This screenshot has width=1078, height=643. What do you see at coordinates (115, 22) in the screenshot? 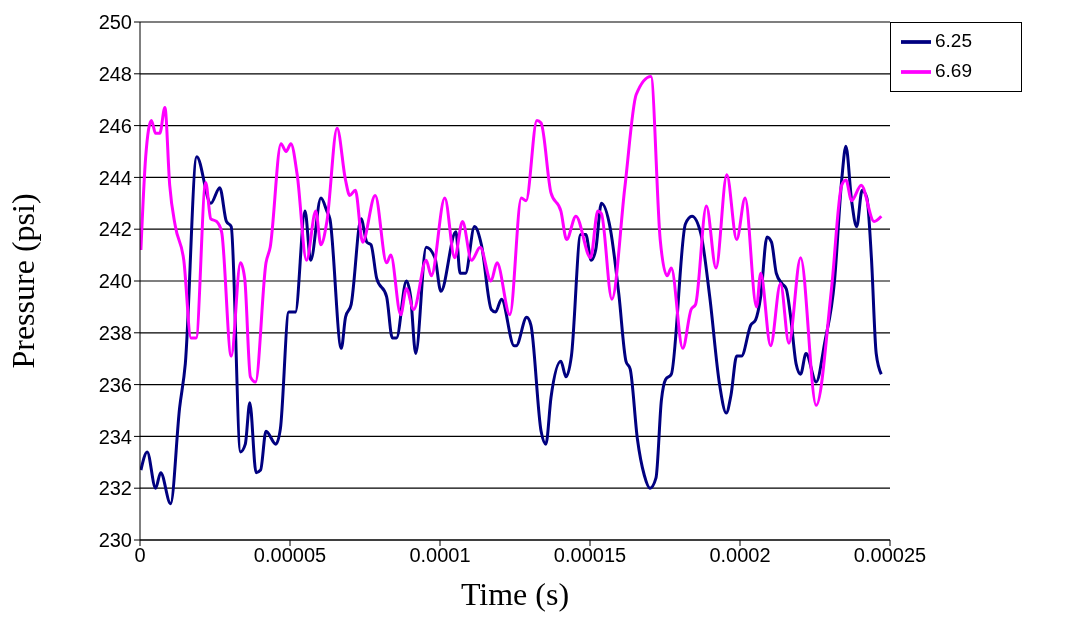
I see `y-tick-label: 250` at bounding box center [115, 22].